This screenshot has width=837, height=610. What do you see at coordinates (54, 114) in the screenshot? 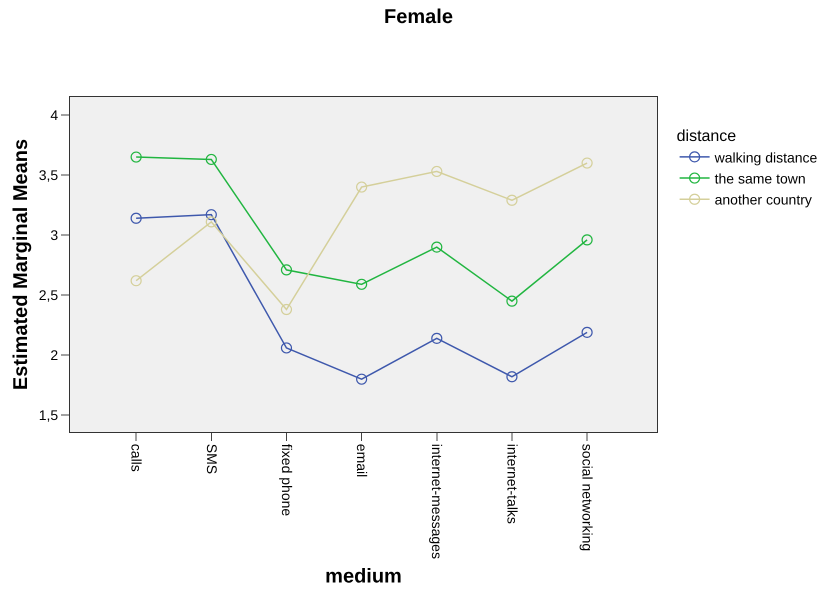
I see `y-tick-label: 4` at bounding box center [54, 114].